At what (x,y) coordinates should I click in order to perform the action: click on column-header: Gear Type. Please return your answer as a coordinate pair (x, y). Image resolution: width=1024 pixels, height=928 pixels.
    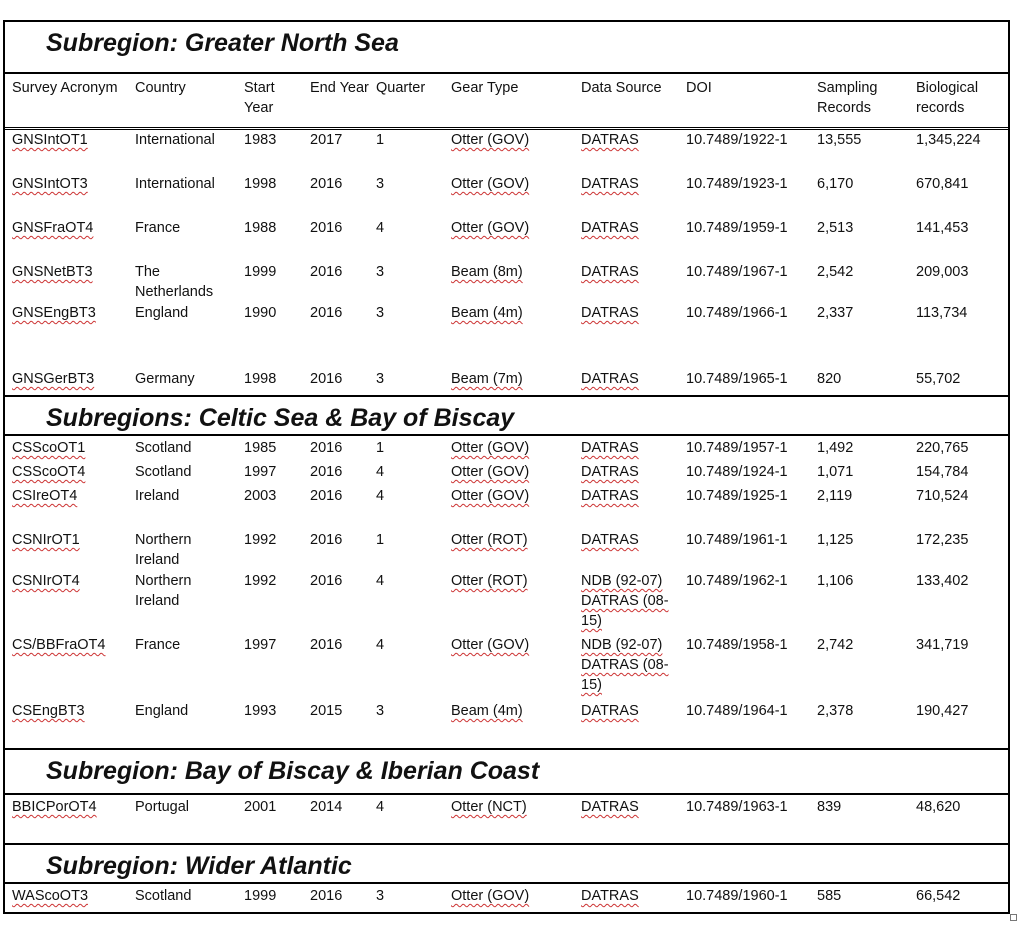
    Looking at the image, I should click on (485, 88).